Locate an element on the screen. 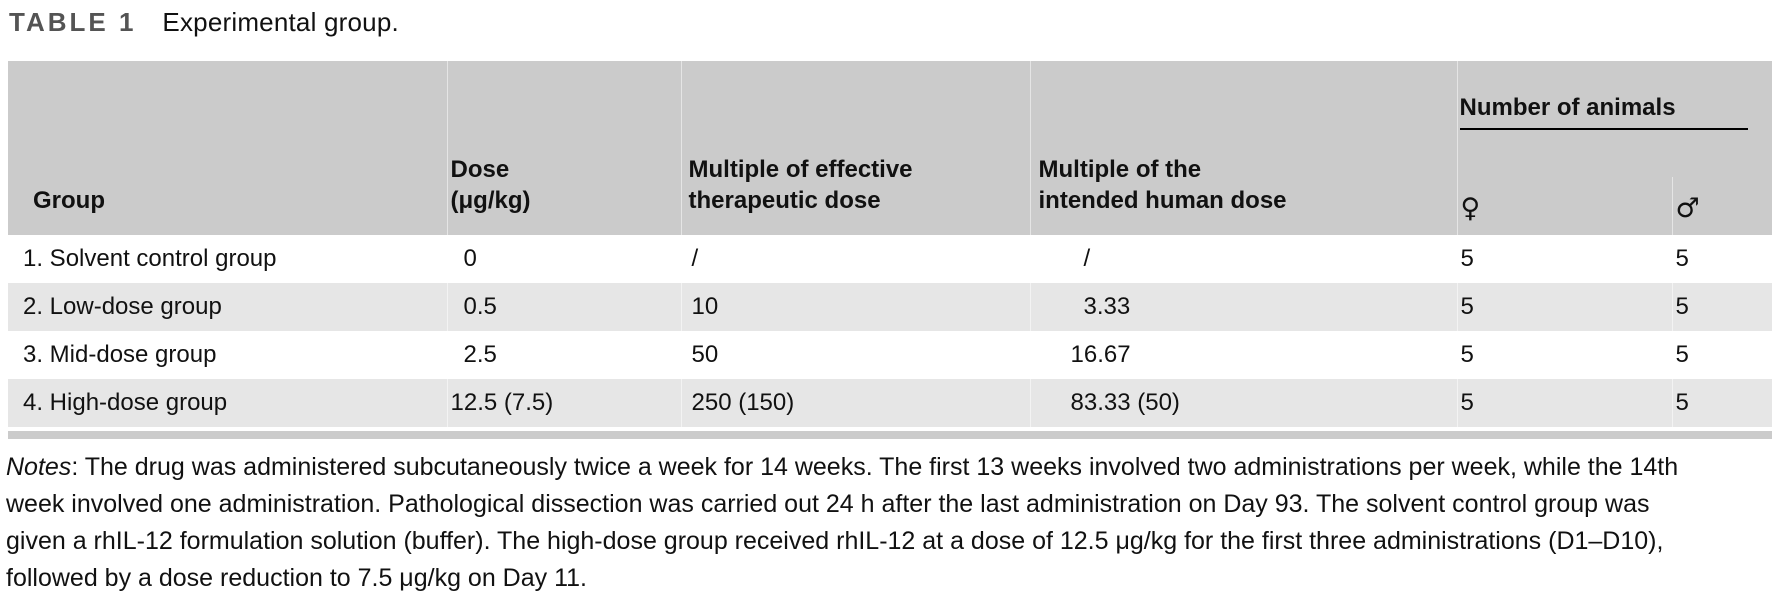  cell-dose: 0 is located at coordinates (563, 259).